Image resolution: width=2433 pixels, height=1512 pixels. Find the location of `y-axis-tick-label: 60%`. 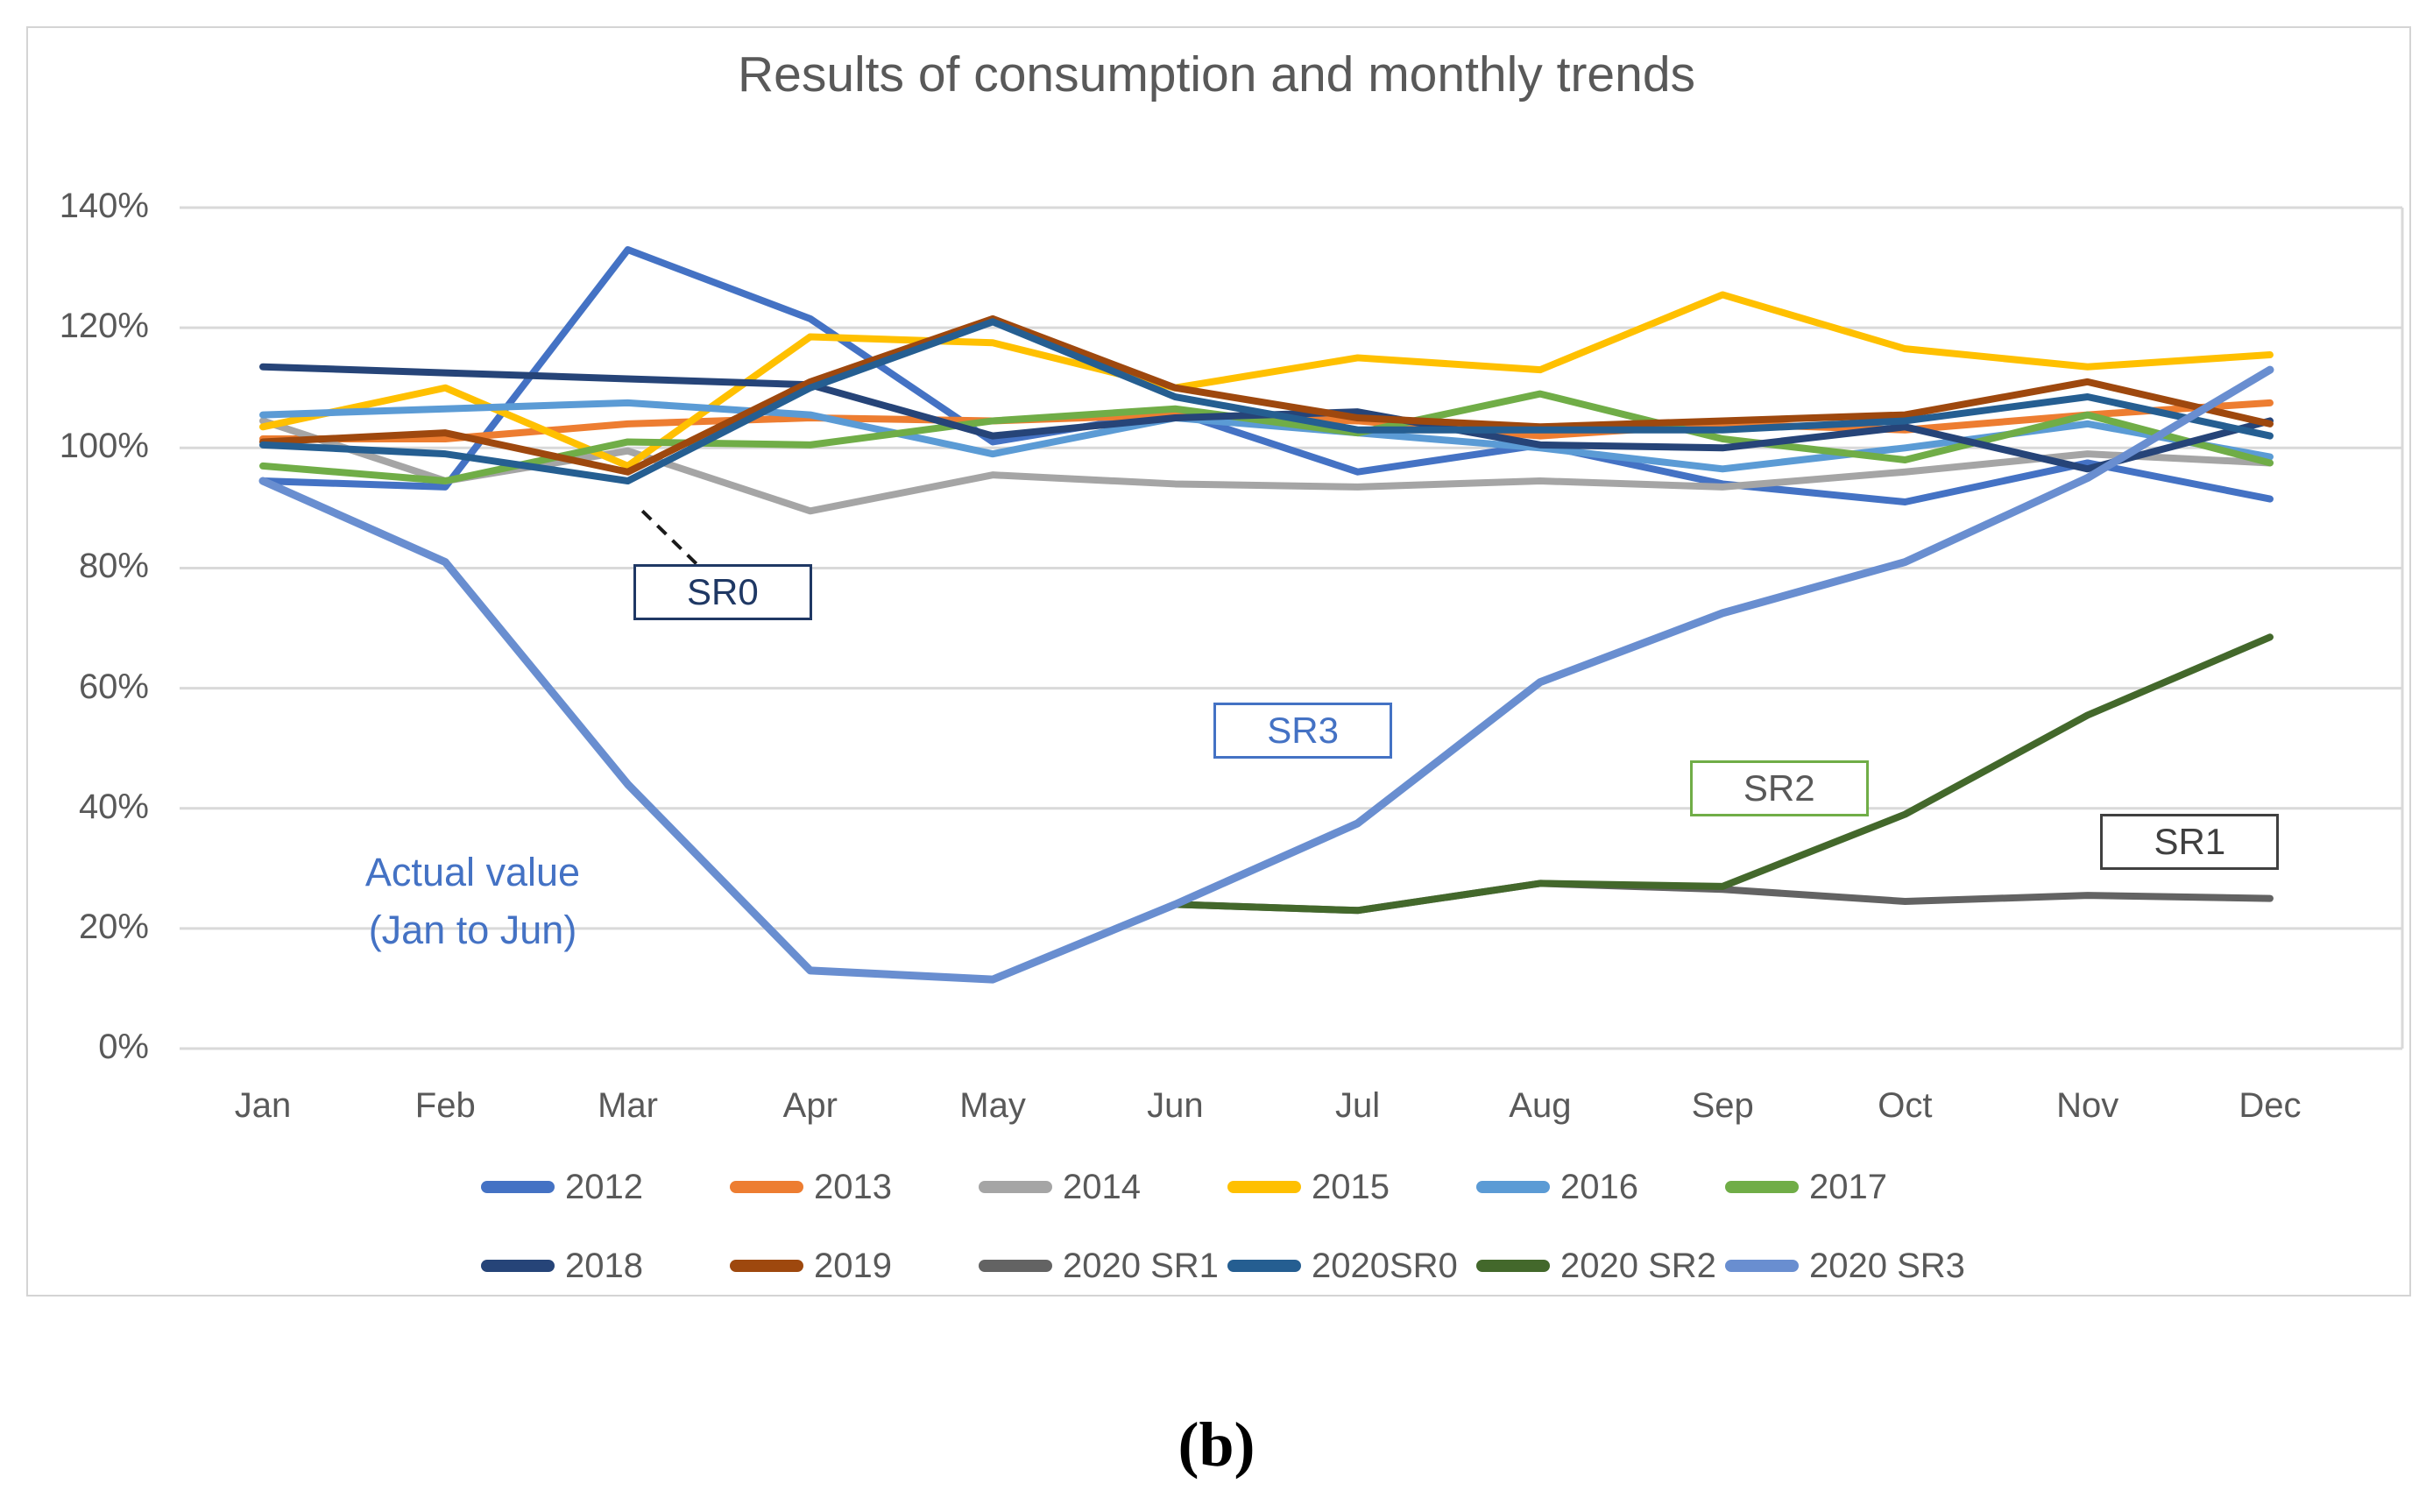

y-axis-tick-label: 60% is located at coordinates (113, 686).